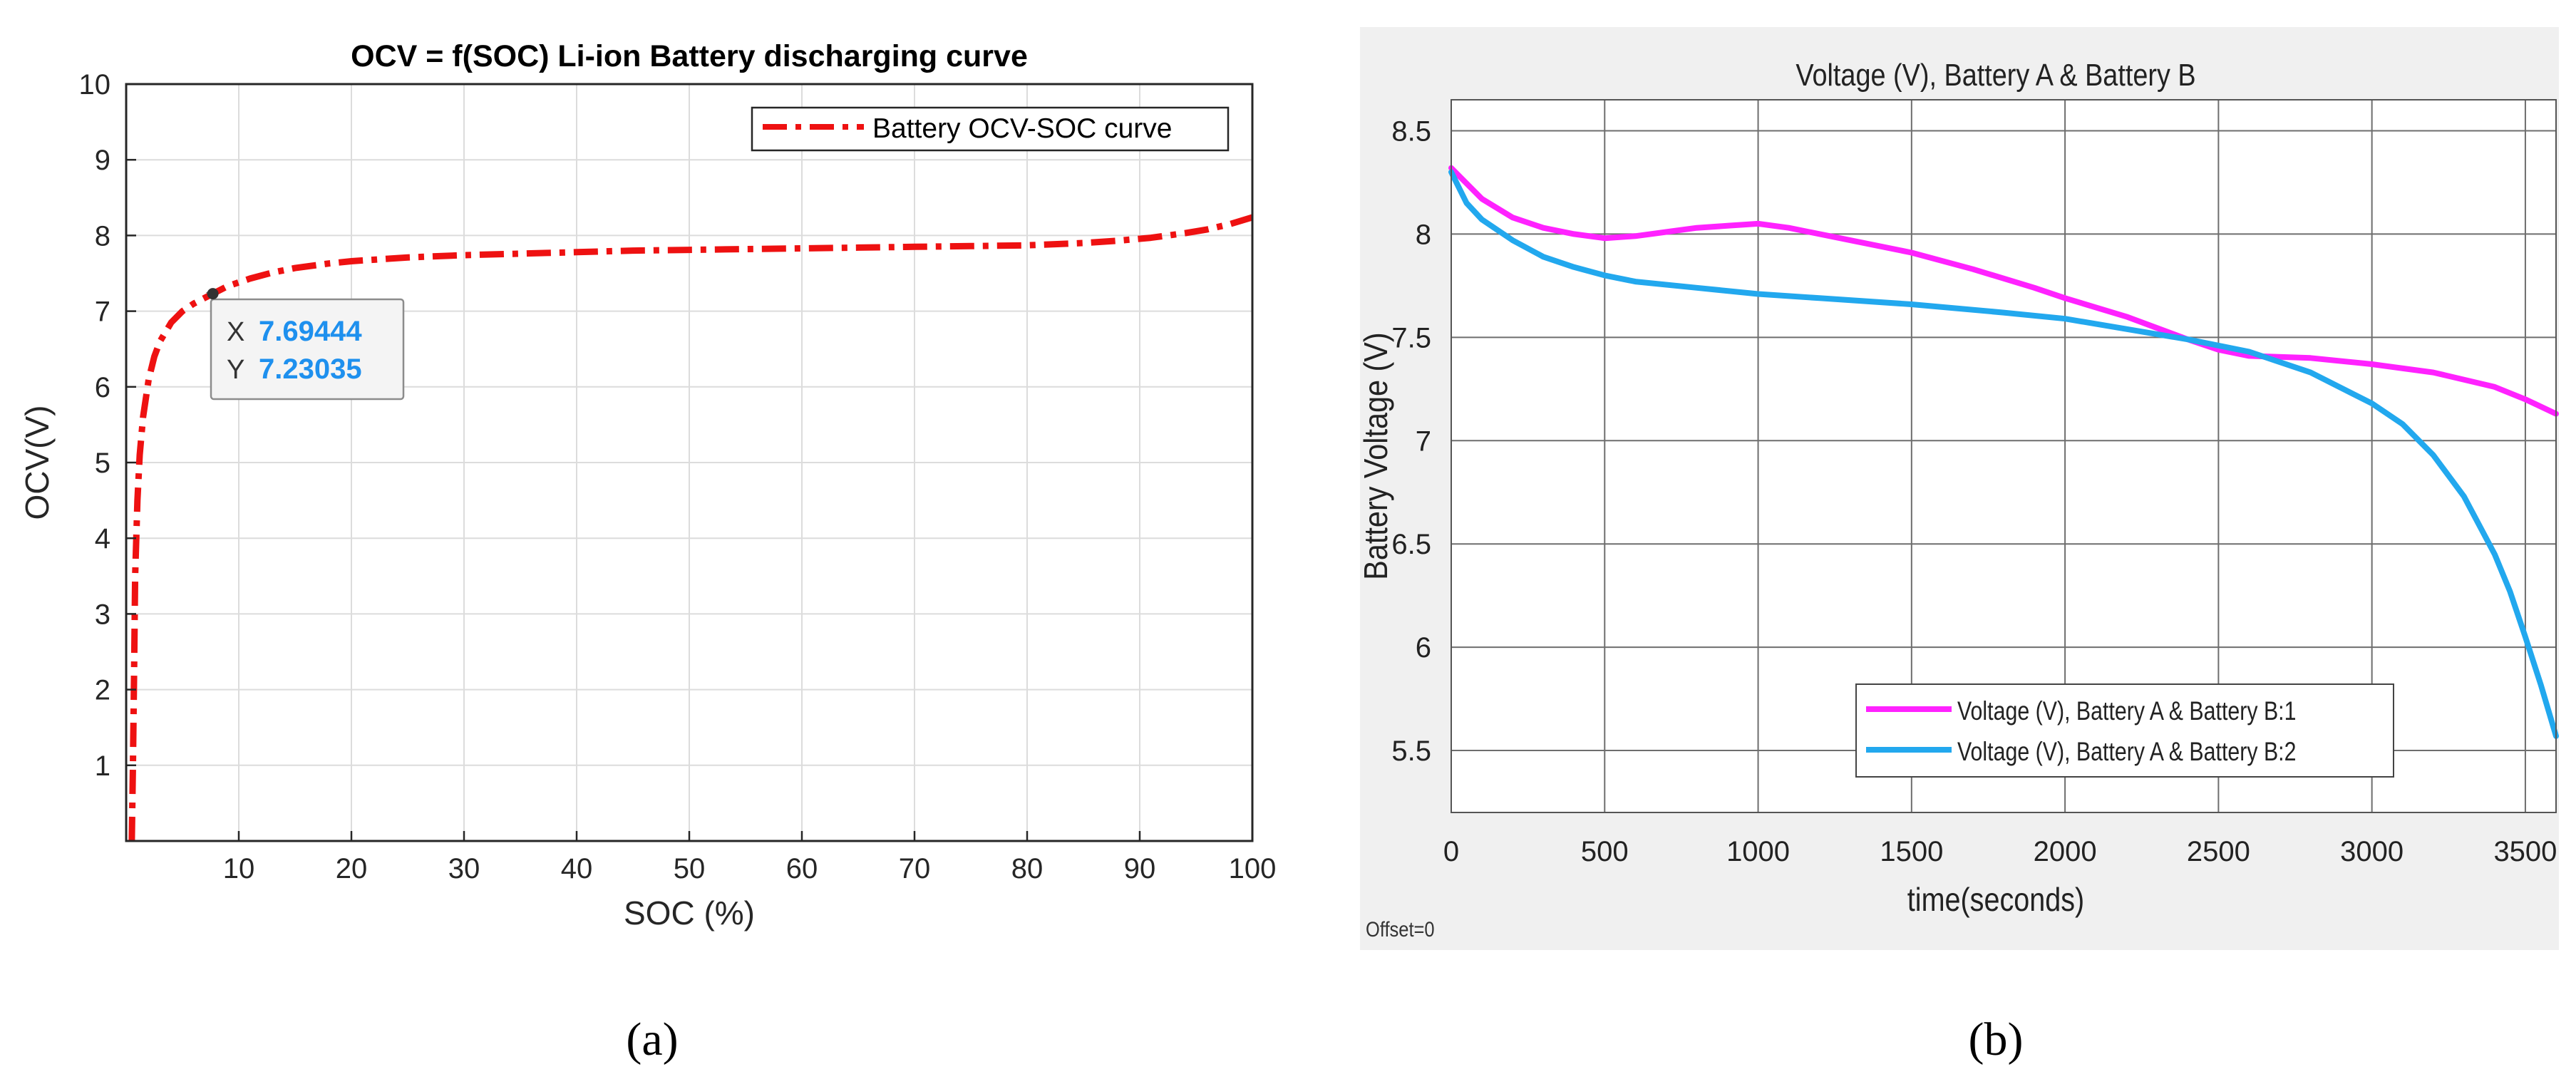 The image size is (2576, 1089). Describe the element at coordinates (1995, 74) in the screenshot. I see `chart-b-title: Voltage (V), Battery A & Battery B` at that location.